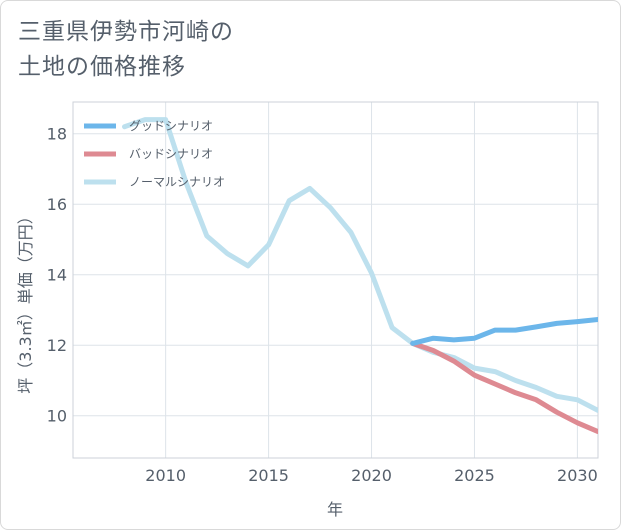 The image size is (621, 531). I want to click on x-tick-2020: 2020, so click(371, 475).